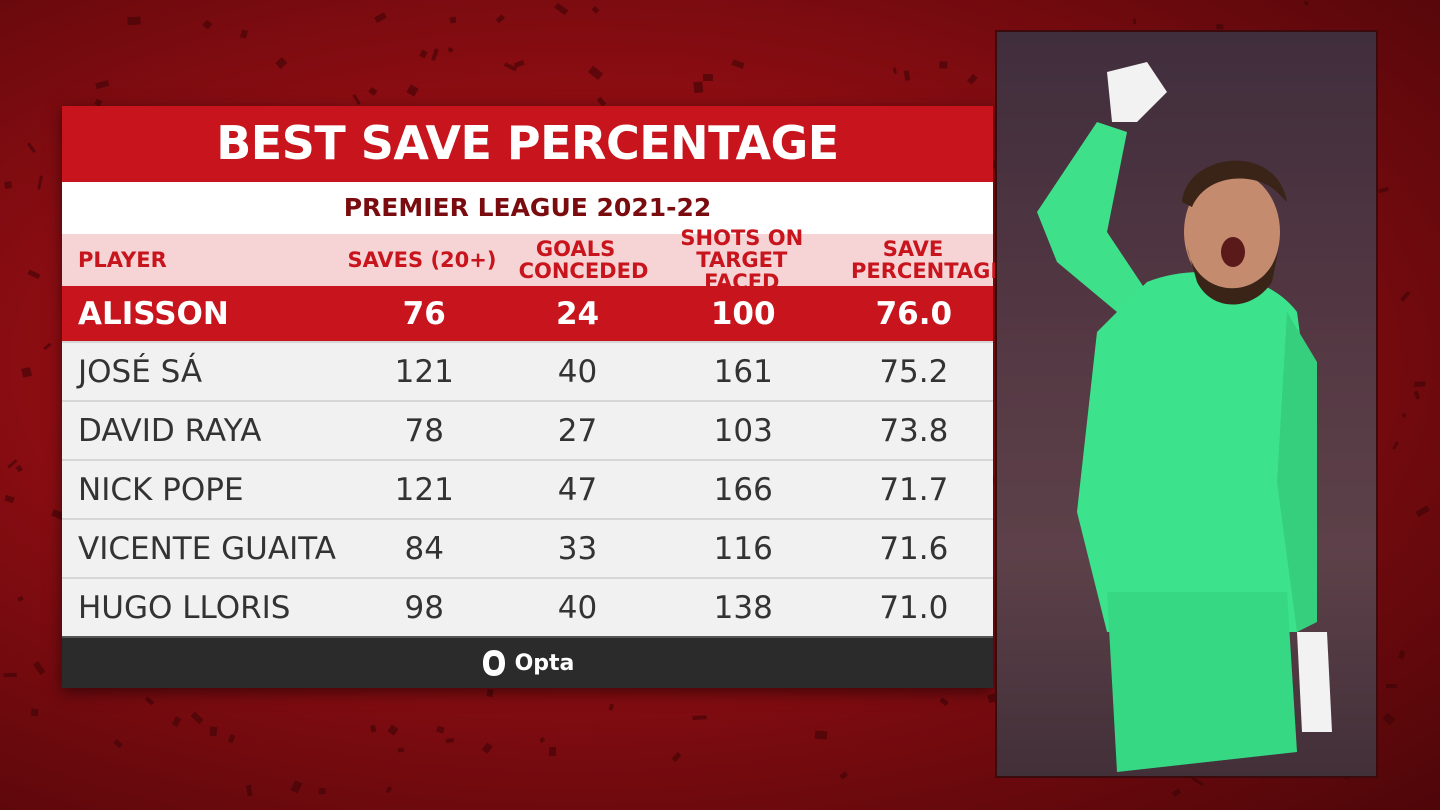 The height and width of the screenshot is (810, 1440). Describe the element at coordinates (914, 548) in the screenshot. I see `stat-cell: 71.6` at that location.